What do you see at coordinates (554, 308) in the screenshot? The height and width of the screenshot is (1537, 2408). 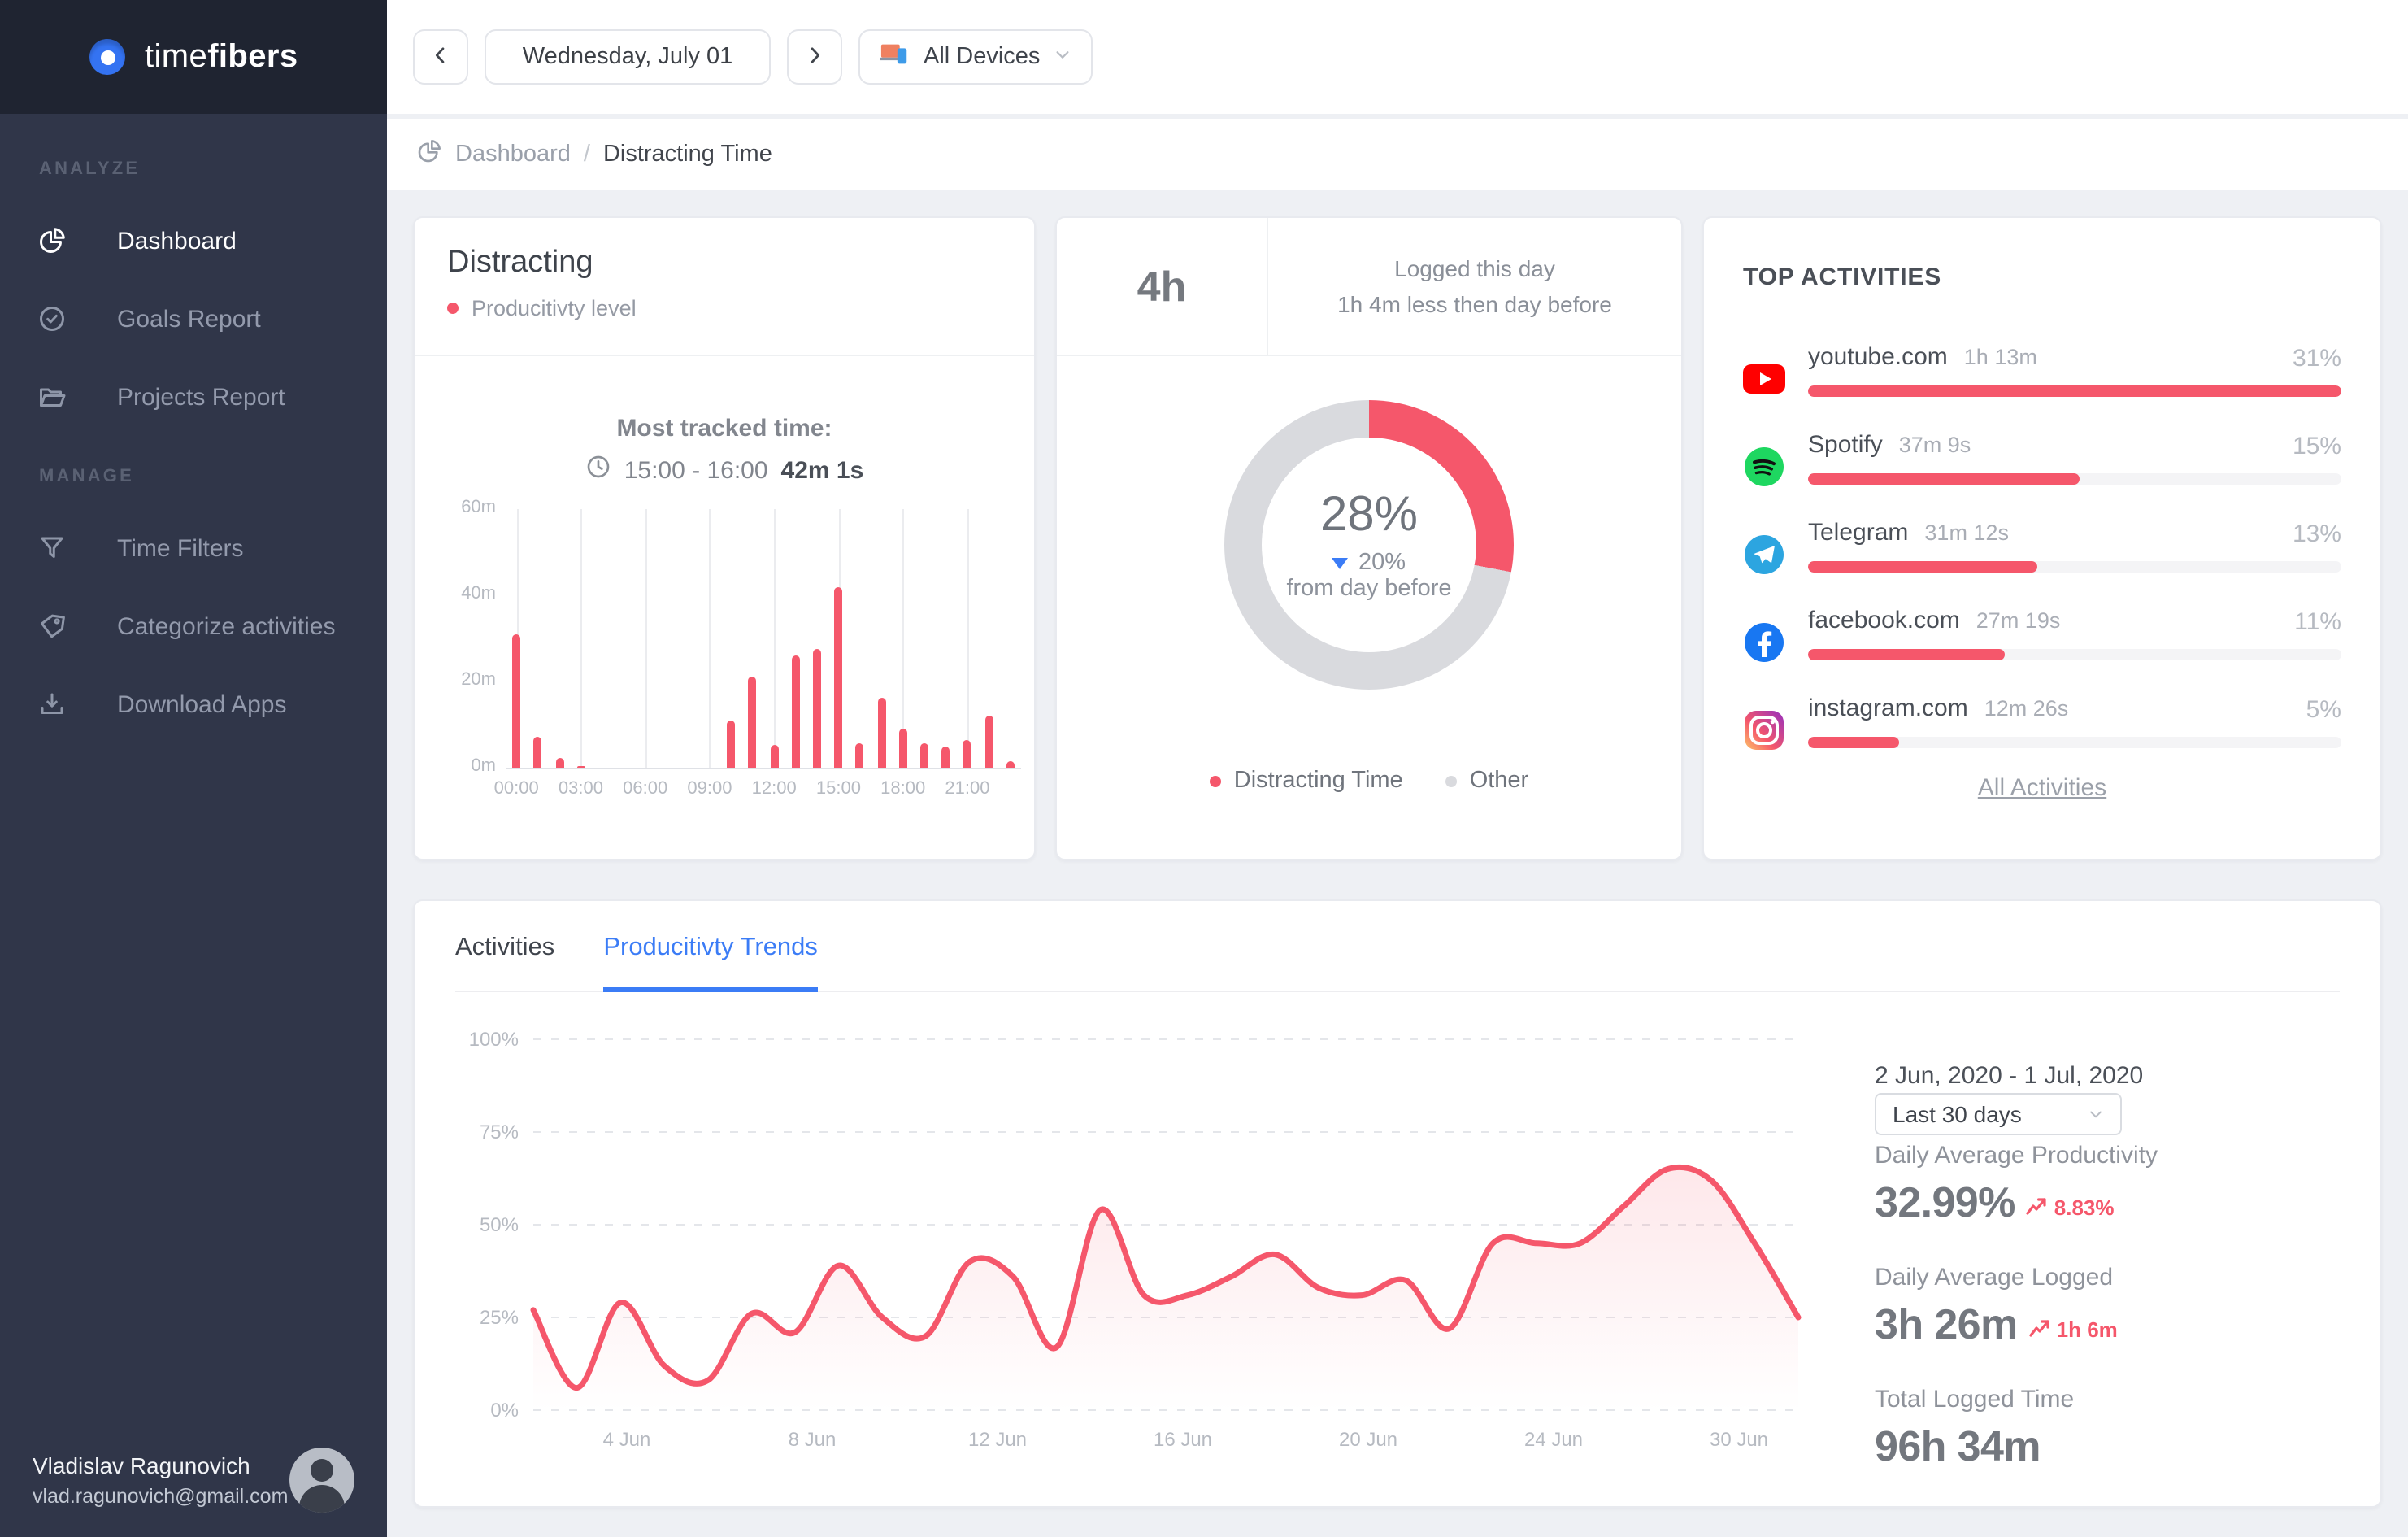 I see `card-subtitle: Producitivty level` at bounding box center [554, 308].